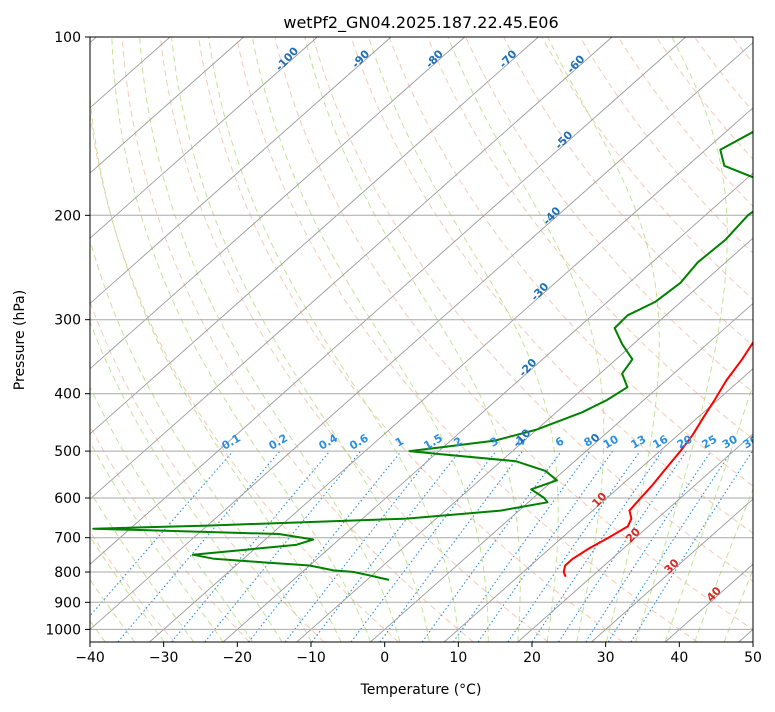  Describe the element at coordinates (164, 658) in the screenshot. I see `x-tick-label: −30` at that location.